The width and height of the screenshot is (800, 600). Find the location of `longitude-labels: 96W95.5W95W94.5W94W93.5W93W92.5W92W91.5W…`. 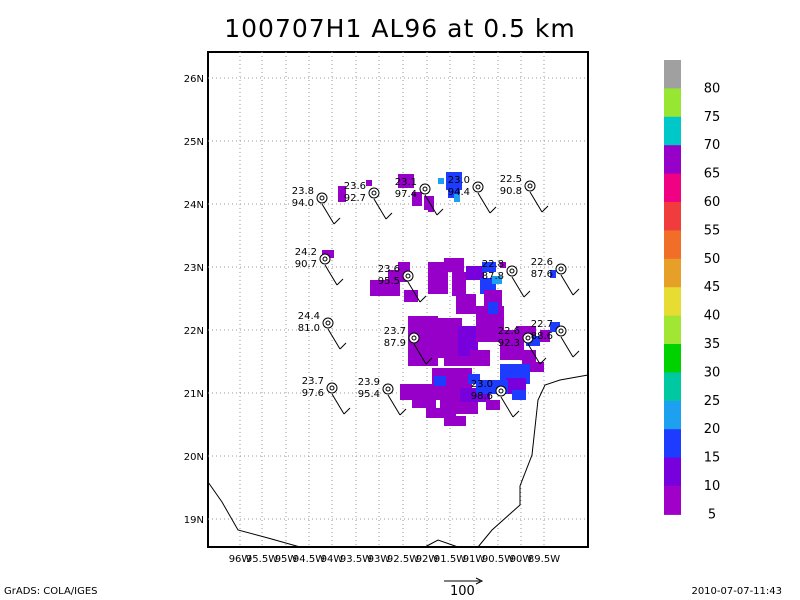

longitude-labels: 96W95.5W95W94.5W94W93.5W93W92.5W92W91.5W… is located at coordinates (395, 559).